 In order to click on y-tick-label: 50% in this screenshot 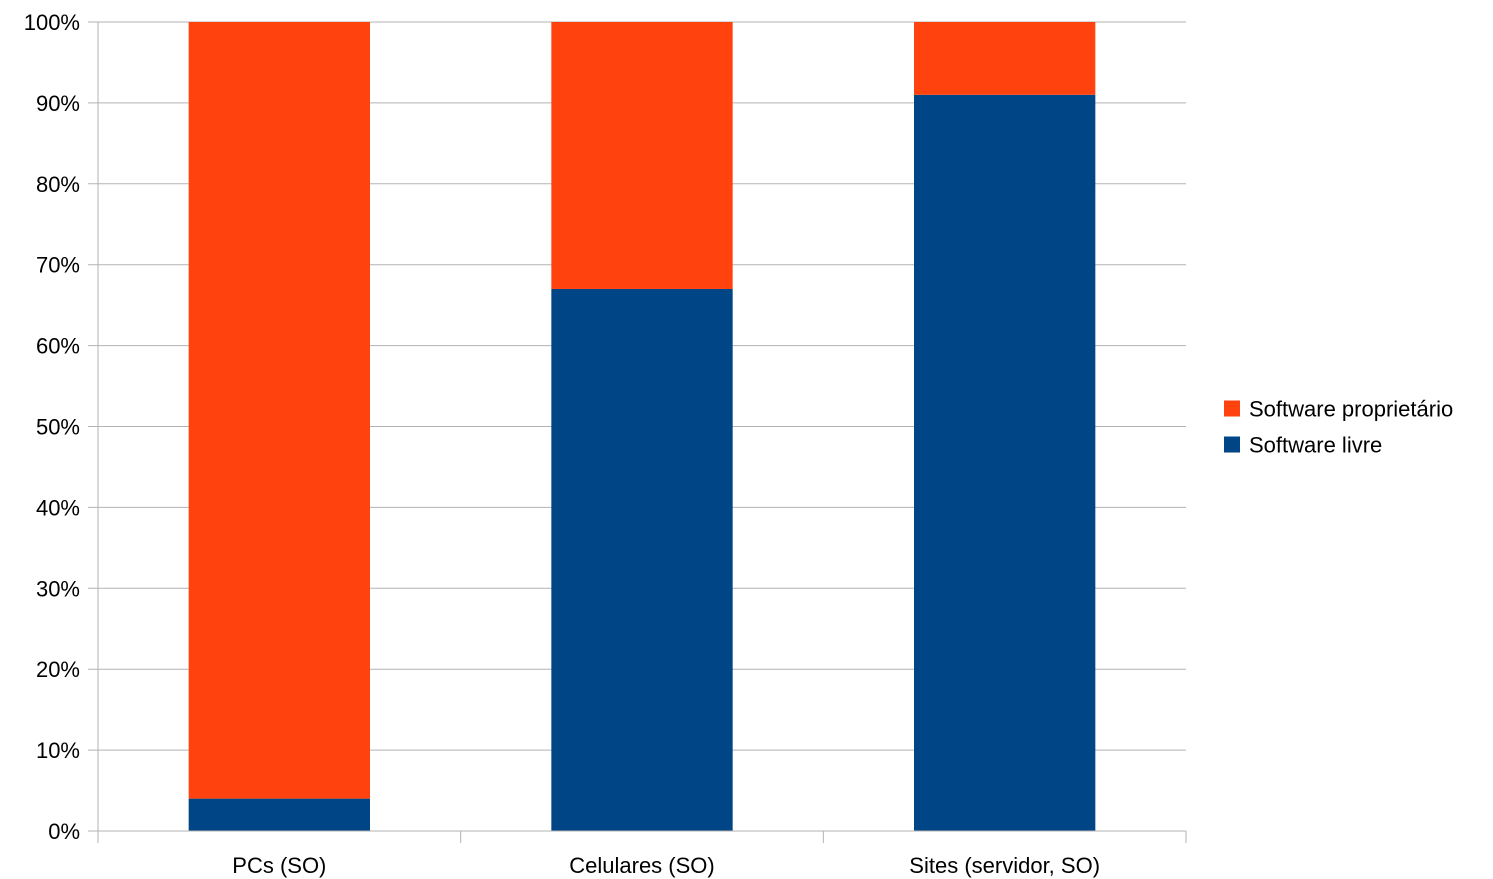, I will do `click(58, 427)`.